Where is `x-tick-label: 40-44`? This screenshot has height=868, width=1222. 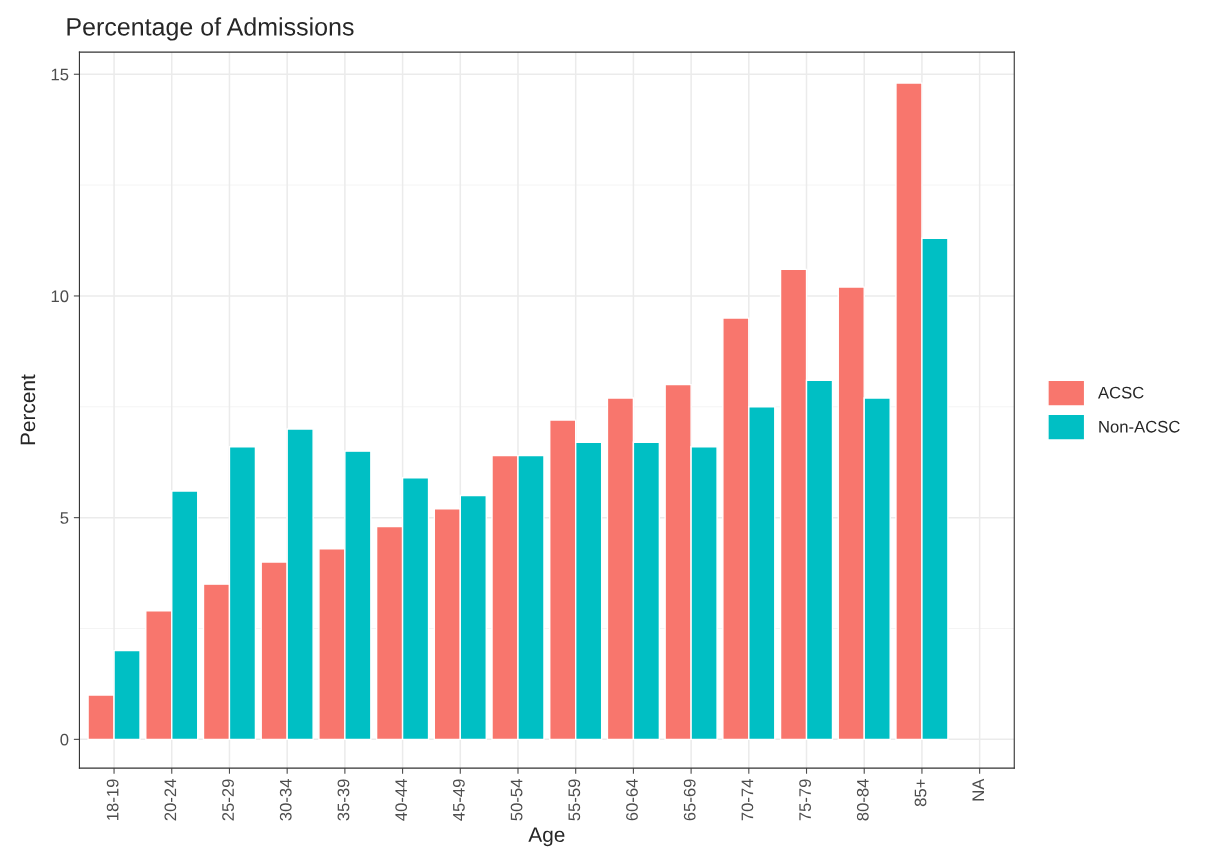 x-tick-label: 40-44 is located at coordinates (401, 800).